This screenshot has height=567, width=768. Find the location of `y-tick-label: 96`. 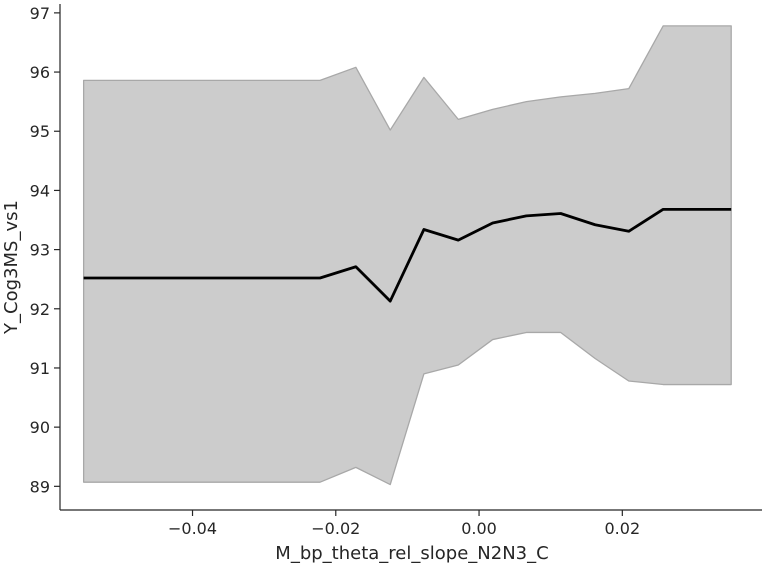

y-tick-label: 96 is located at coordinates (40, 72).